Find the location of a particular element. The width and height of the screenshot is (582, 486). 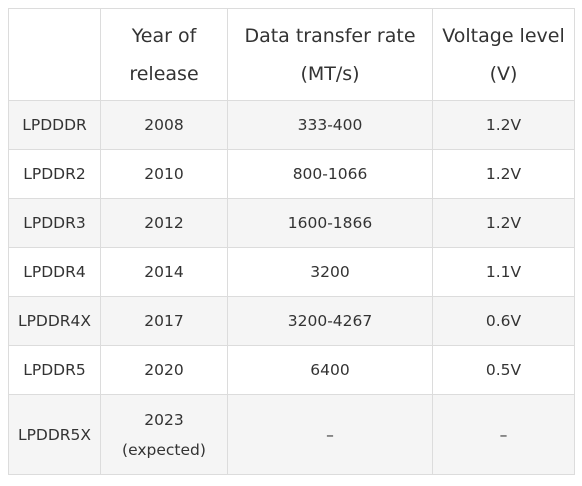

cell-voltage: 0.5V is located at coordinates (503, 370).